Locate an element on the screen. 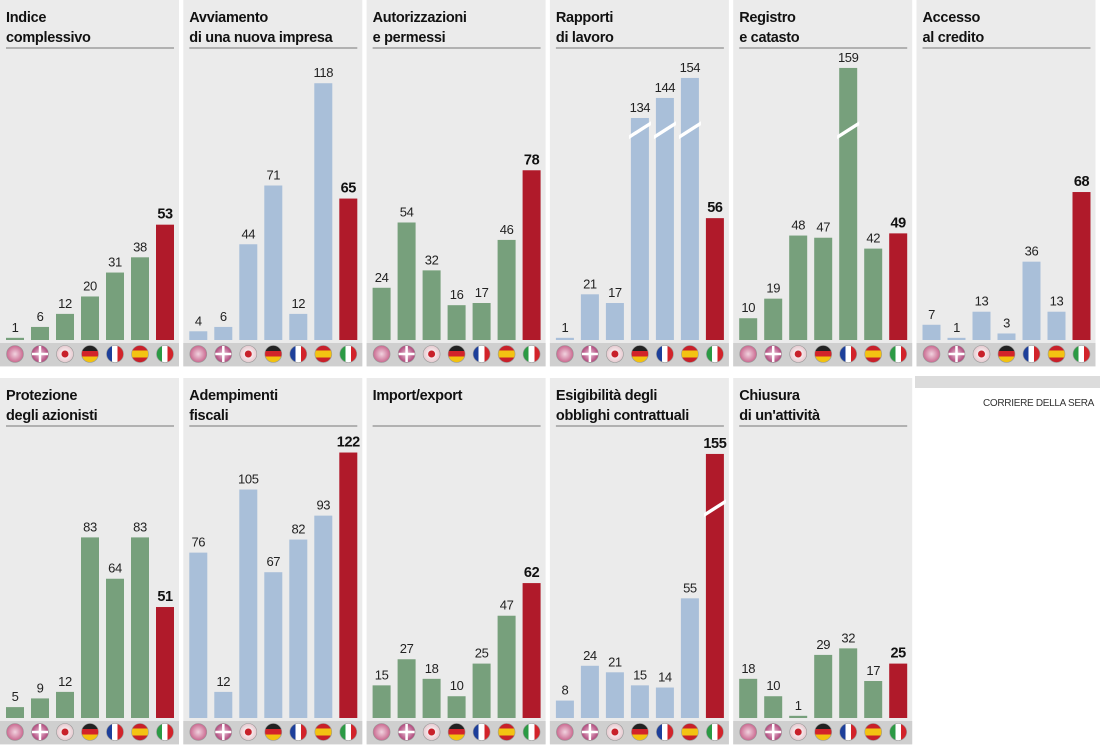 This screenshot has height=751, width=1109. value-label: 6 is located at coordinates (223, 316).